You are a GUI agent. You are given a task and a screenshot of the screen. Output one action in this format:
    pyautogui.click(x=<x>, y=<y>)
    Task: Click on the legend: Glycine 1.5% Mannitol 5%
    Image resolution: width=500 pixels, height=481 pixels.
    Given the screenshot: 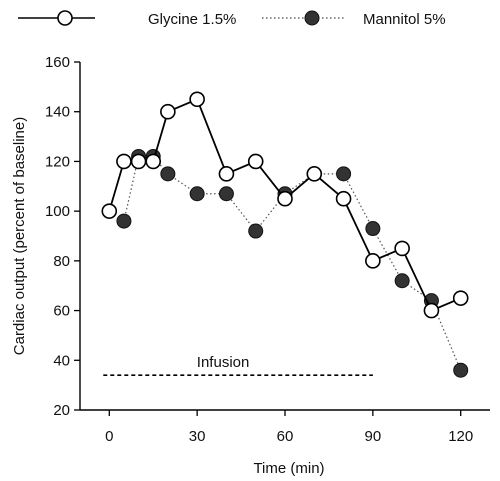 What is the action you would take?
    pyautogui.click(x=232, y=19)
    